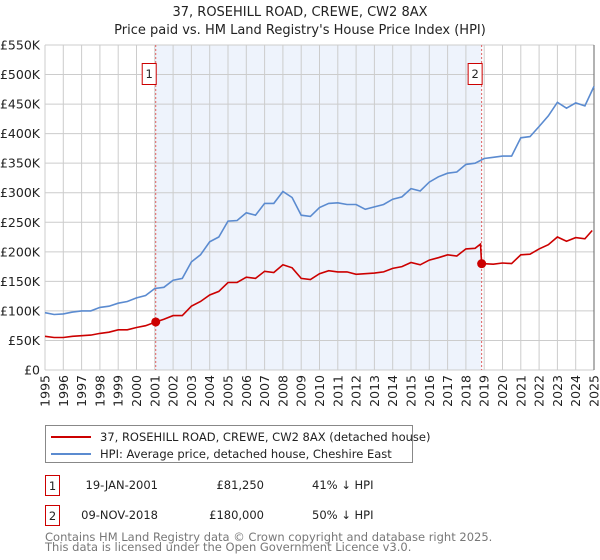  I want to click on x-tick-label: 2006, so click(246, 391).